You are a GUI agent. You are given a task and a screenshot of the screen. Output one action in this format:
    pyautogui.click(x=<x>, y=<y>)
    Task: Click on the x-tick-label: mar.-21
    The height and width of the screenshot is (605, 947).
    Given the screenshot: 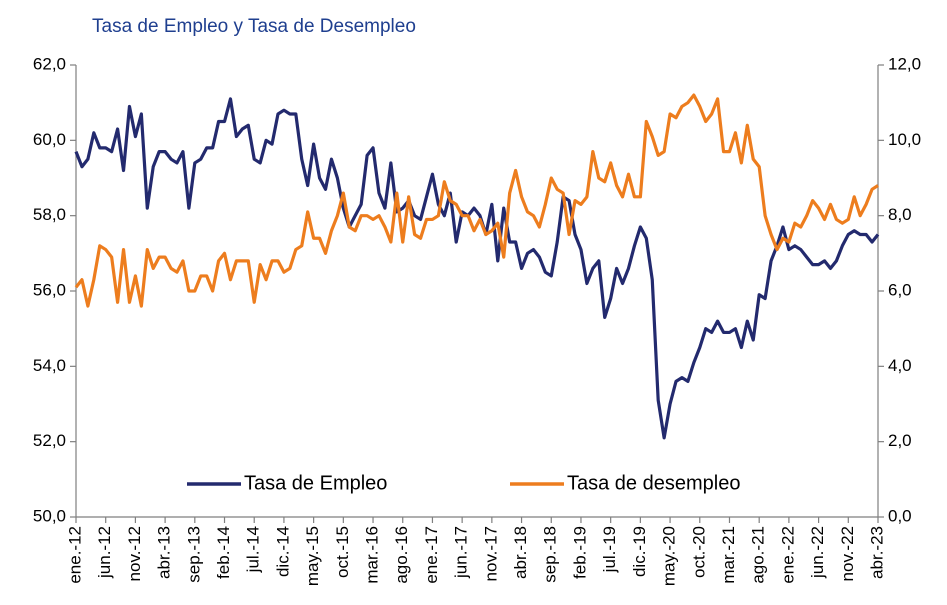 What is the action you would take?
    pyautogui.click(x=728, y=555)
    